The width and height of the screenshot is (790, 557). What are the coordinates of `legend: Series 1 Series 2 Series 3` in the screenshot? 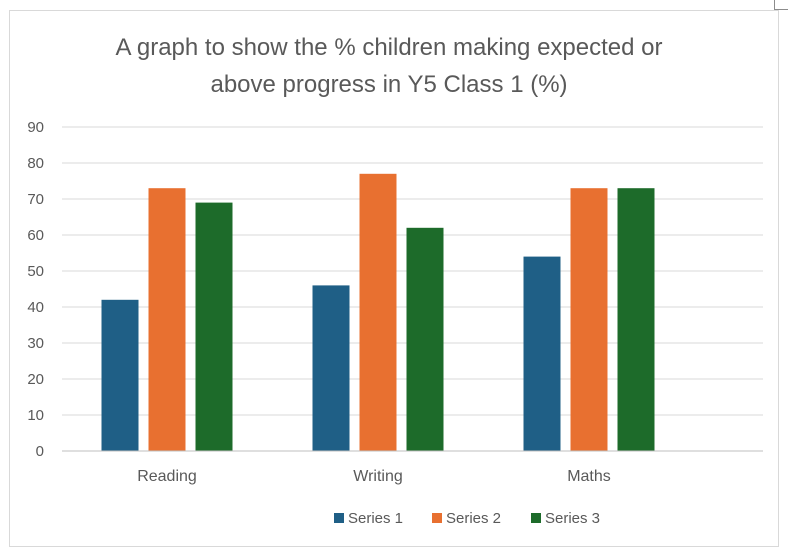 It's located at (467, 518).